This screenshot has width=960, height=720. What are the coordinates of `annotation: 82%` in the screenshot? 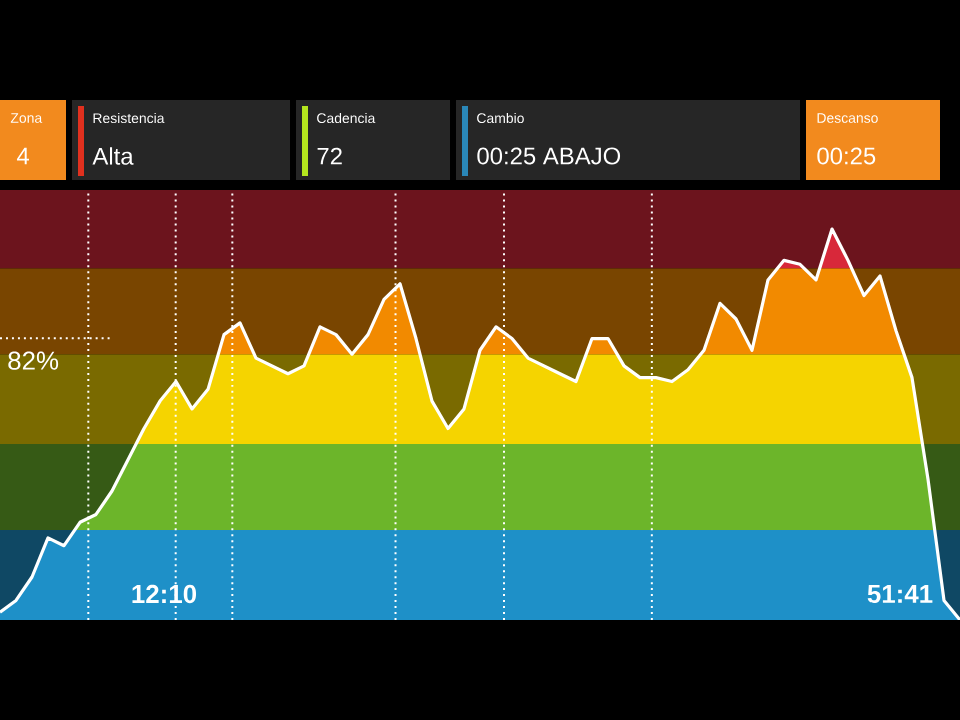 It's located at (33, 360).